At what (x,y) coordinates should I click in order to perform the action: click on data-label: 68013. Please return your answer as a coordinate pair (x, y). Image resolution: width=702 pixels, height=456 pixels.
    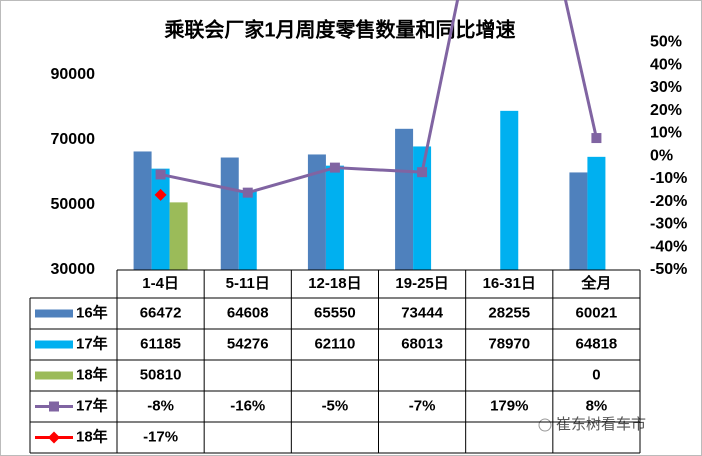
    Looking at the image, I should click on (422, 343).